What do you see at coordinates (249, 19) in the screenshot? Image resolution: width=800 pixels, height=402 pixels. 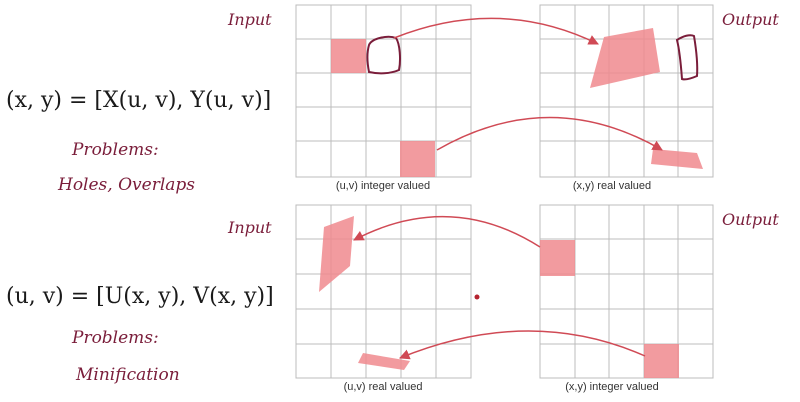 I see `top-input-annotation: Input` at bounding box center [249, 19].